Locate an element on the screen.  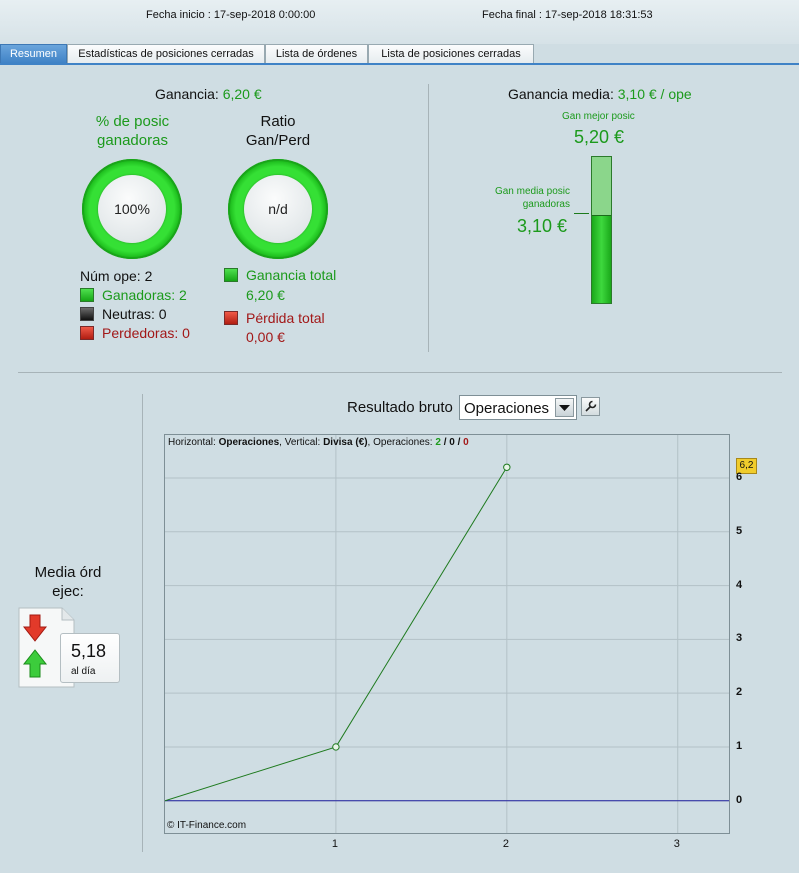
x-tick-label-3: 3 is located at coordinates (676, 844).